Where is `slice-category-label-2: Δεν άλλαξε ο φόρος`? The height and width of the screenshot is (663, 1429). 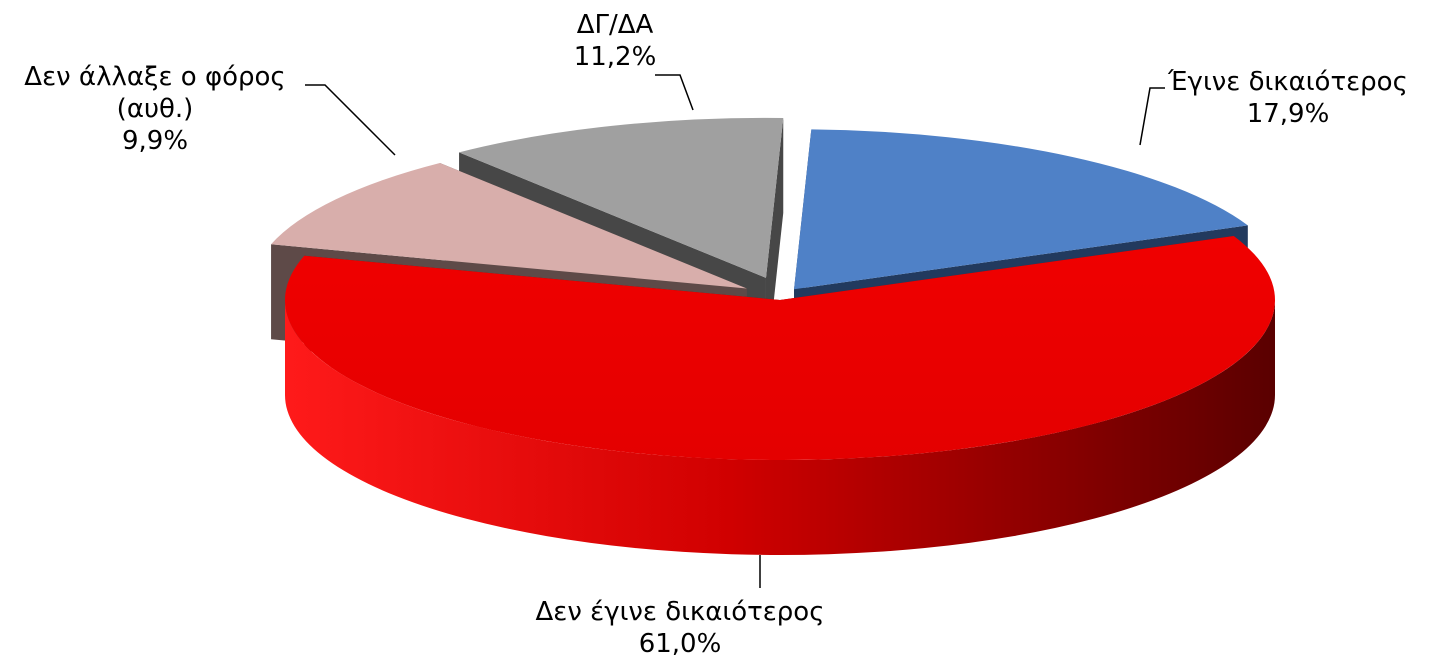 slice-category-label-2: Δεν άλλαξε ο φόρος is located at coordinates (154, 77).